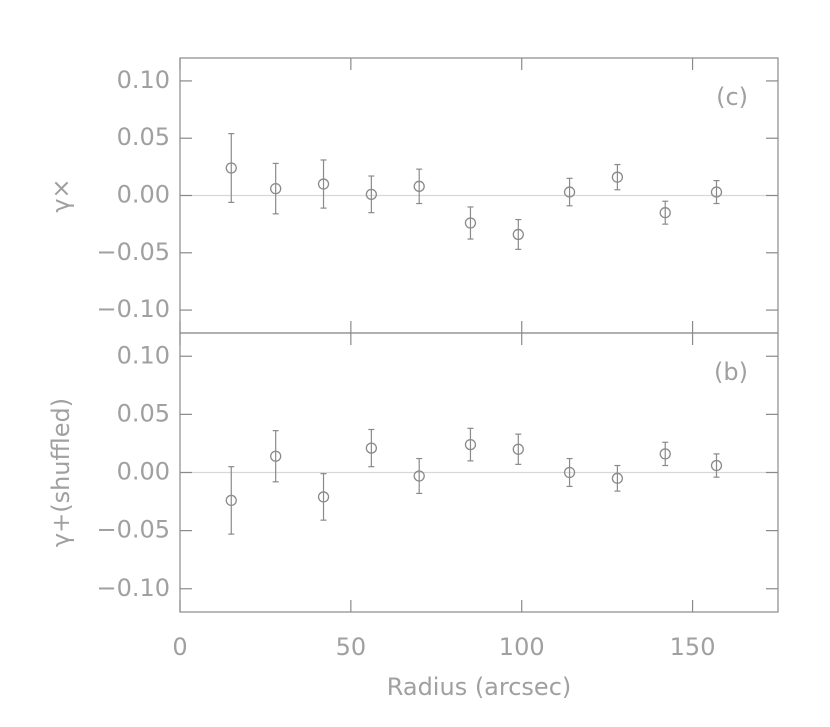  Describe the element at coordinates (522, 647) in the screenshot. I see `x-tick-label: 100` at that location.